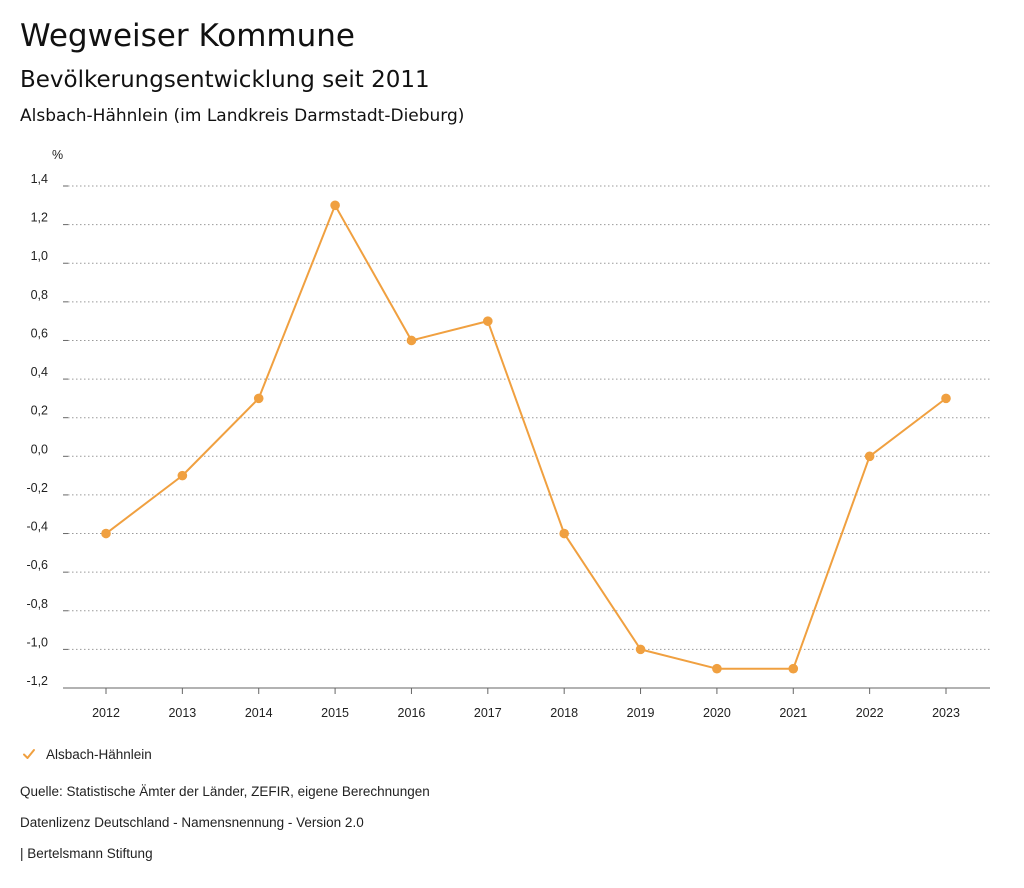 The width and height of the screenshot is (1024, 888). I want to click on page-title: Wegweiser Kommune, so click(187, 36).